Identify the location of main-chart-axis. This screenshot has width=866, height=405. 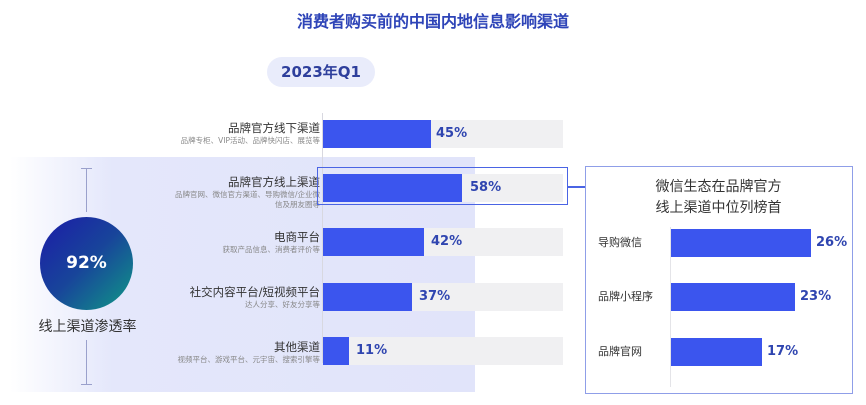
(322, 238).